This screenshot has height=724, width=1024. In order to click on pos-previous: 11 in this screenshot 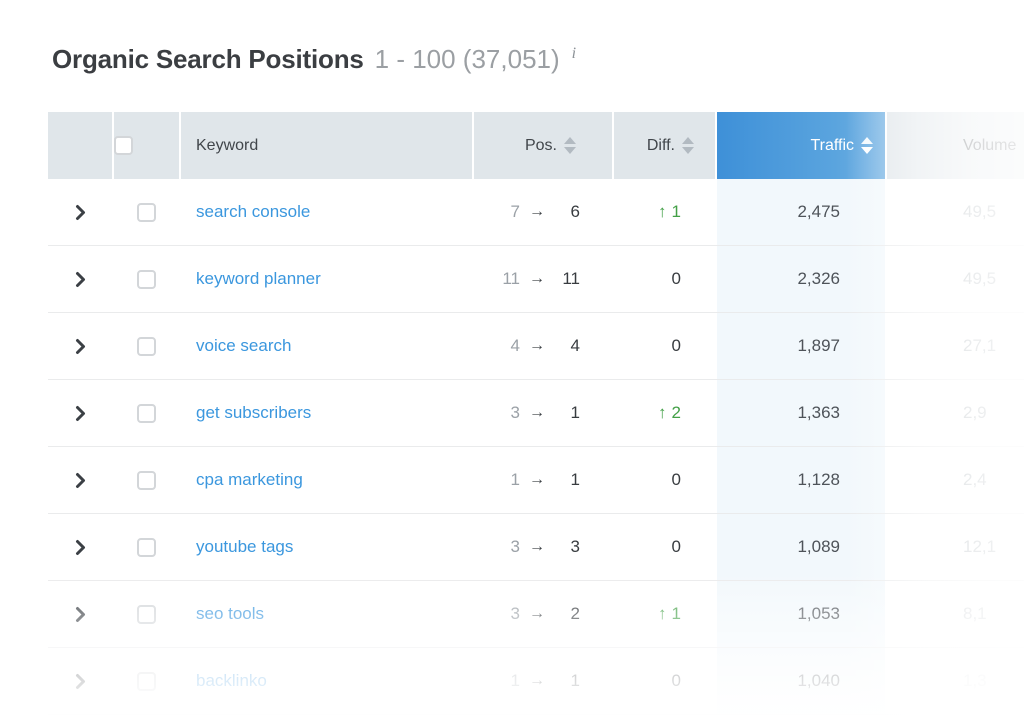, I will do `click(511, 278)`.